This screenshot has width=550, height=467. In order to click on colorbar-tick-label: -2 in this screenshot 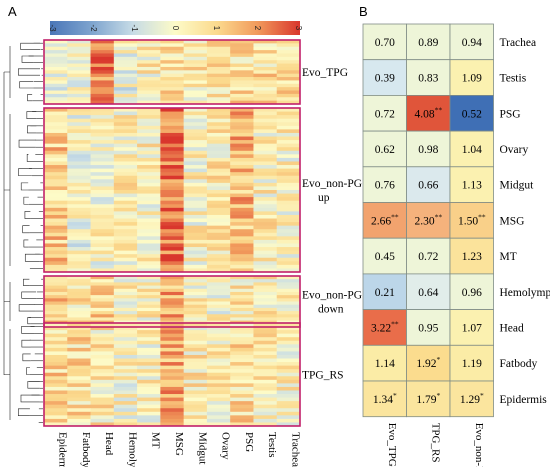, I will do `click(93, 28)`.